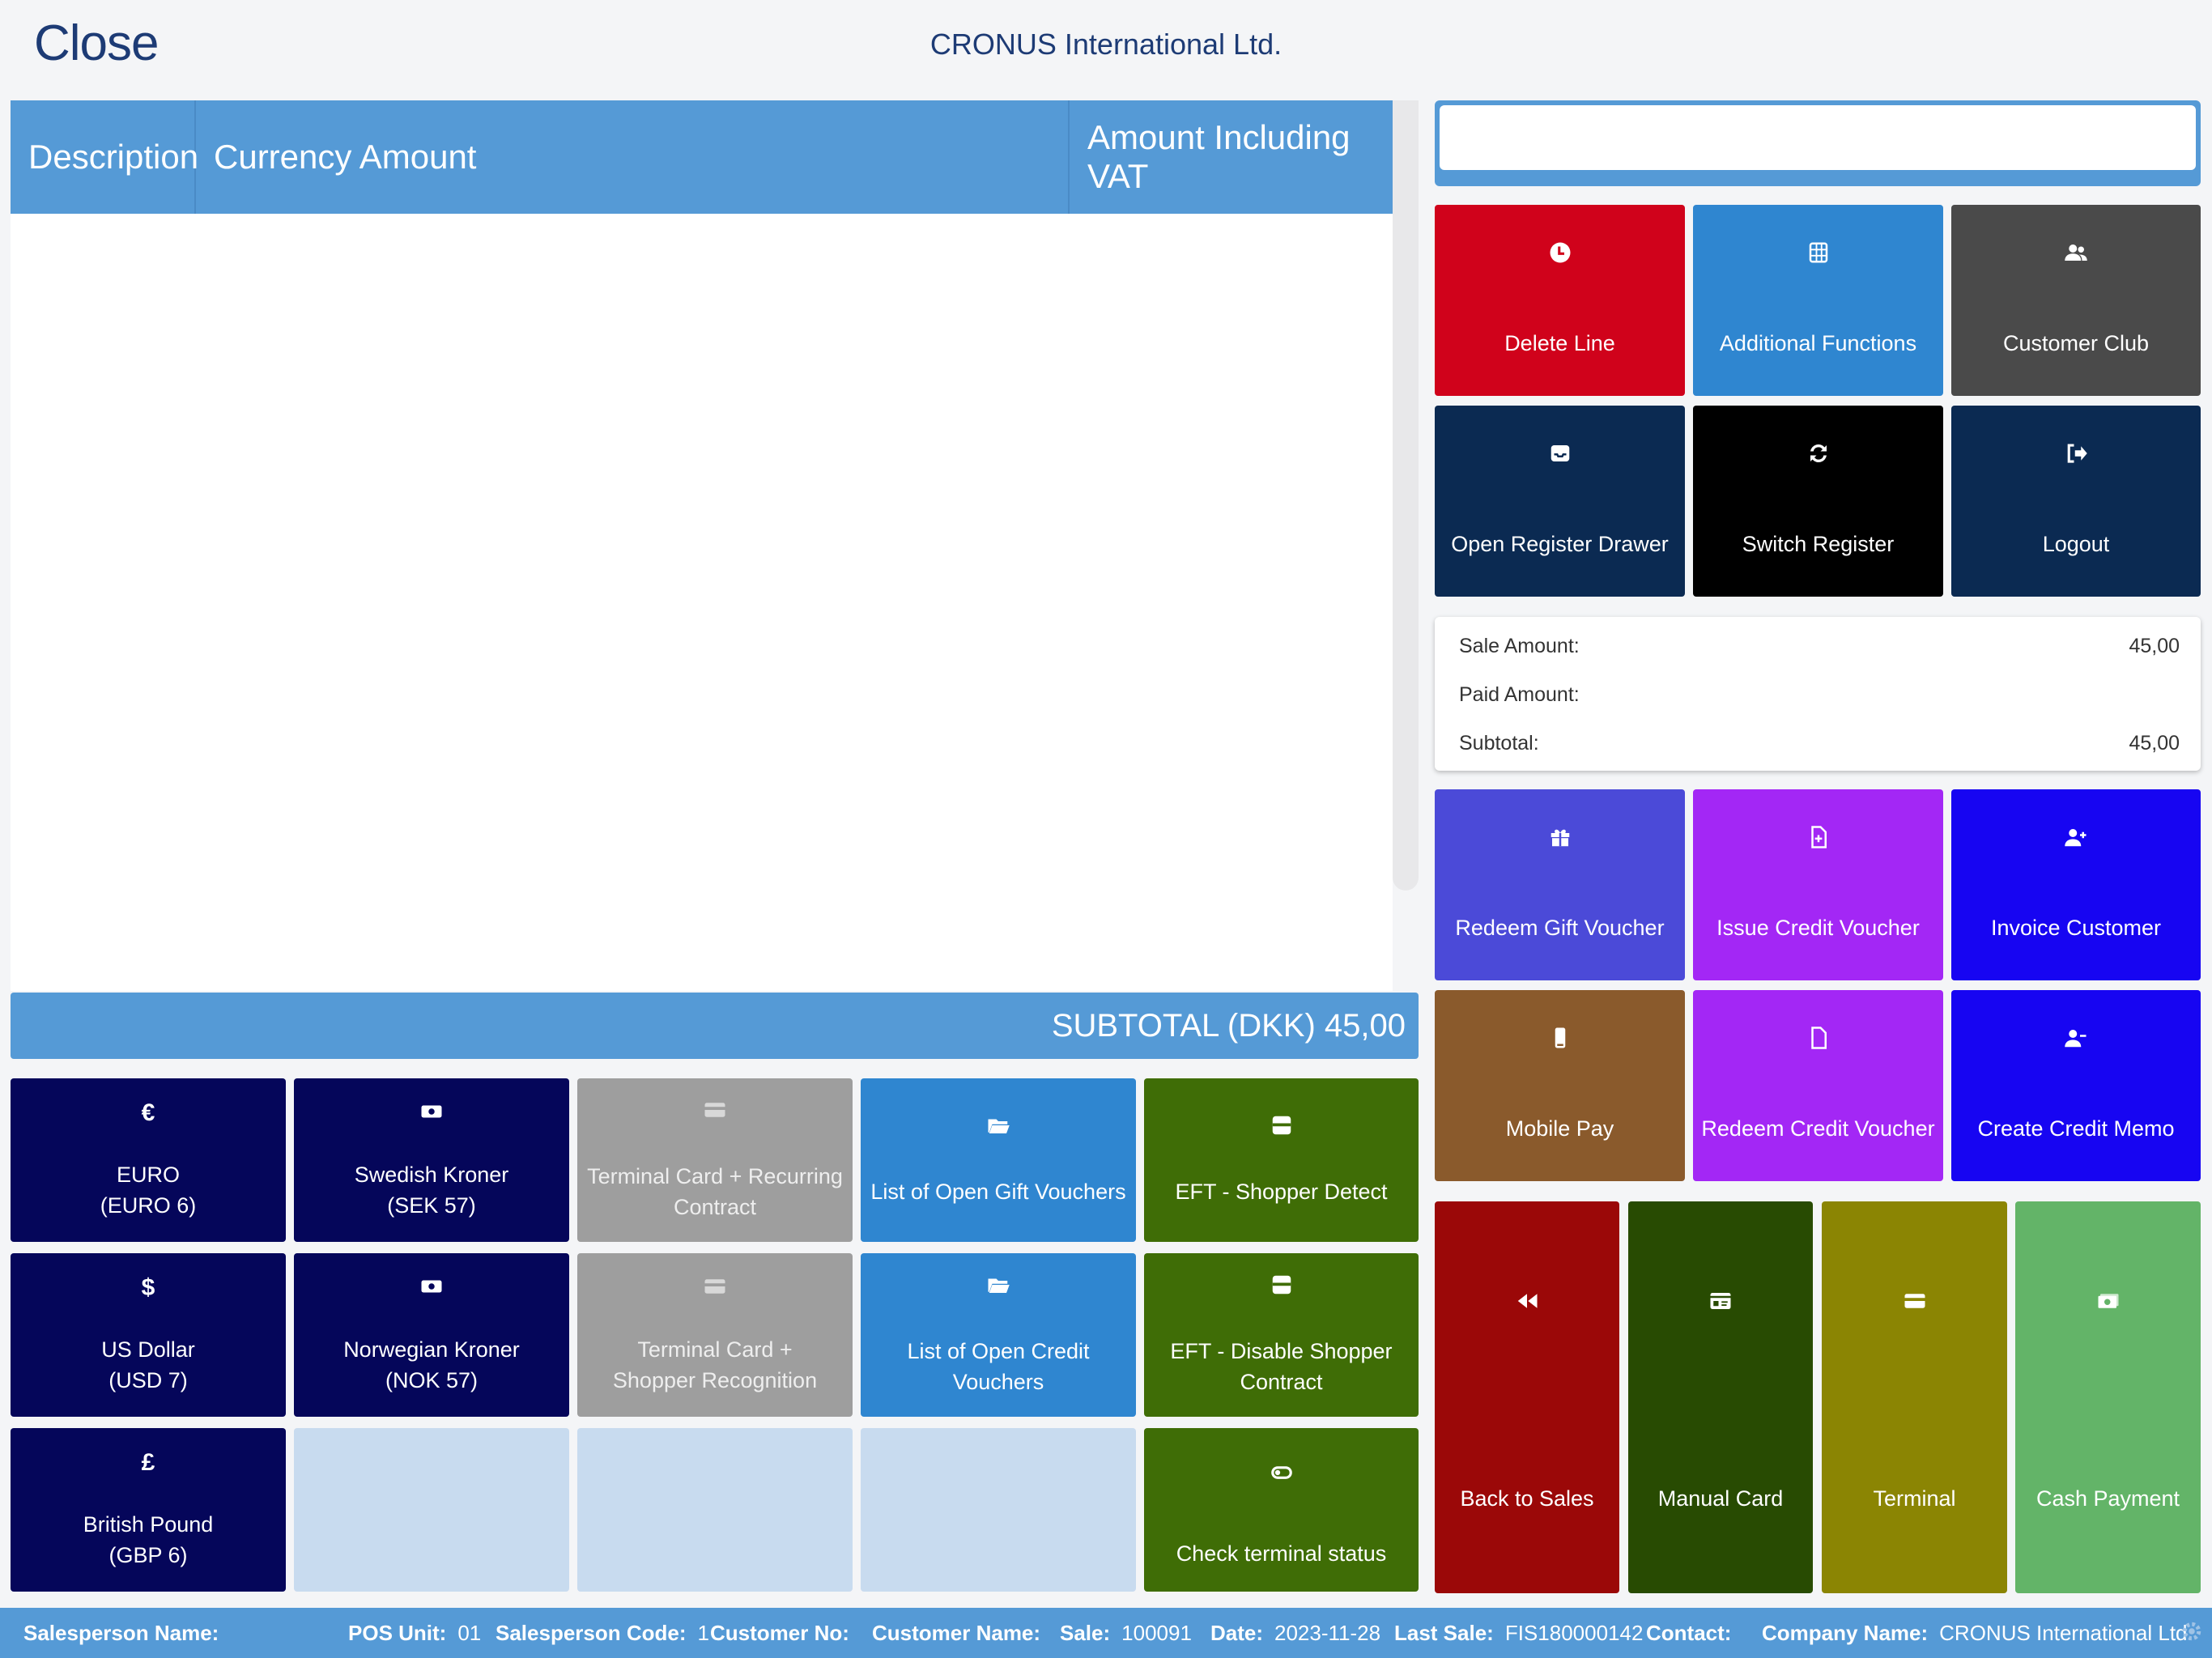 Image resolution: width=2212 pixels, height=1658 pixels. Describe the element at coordinates (2076, 1085) in the screenshot. I see `create-credit-memo-button: Create Credit Memo` at that location.